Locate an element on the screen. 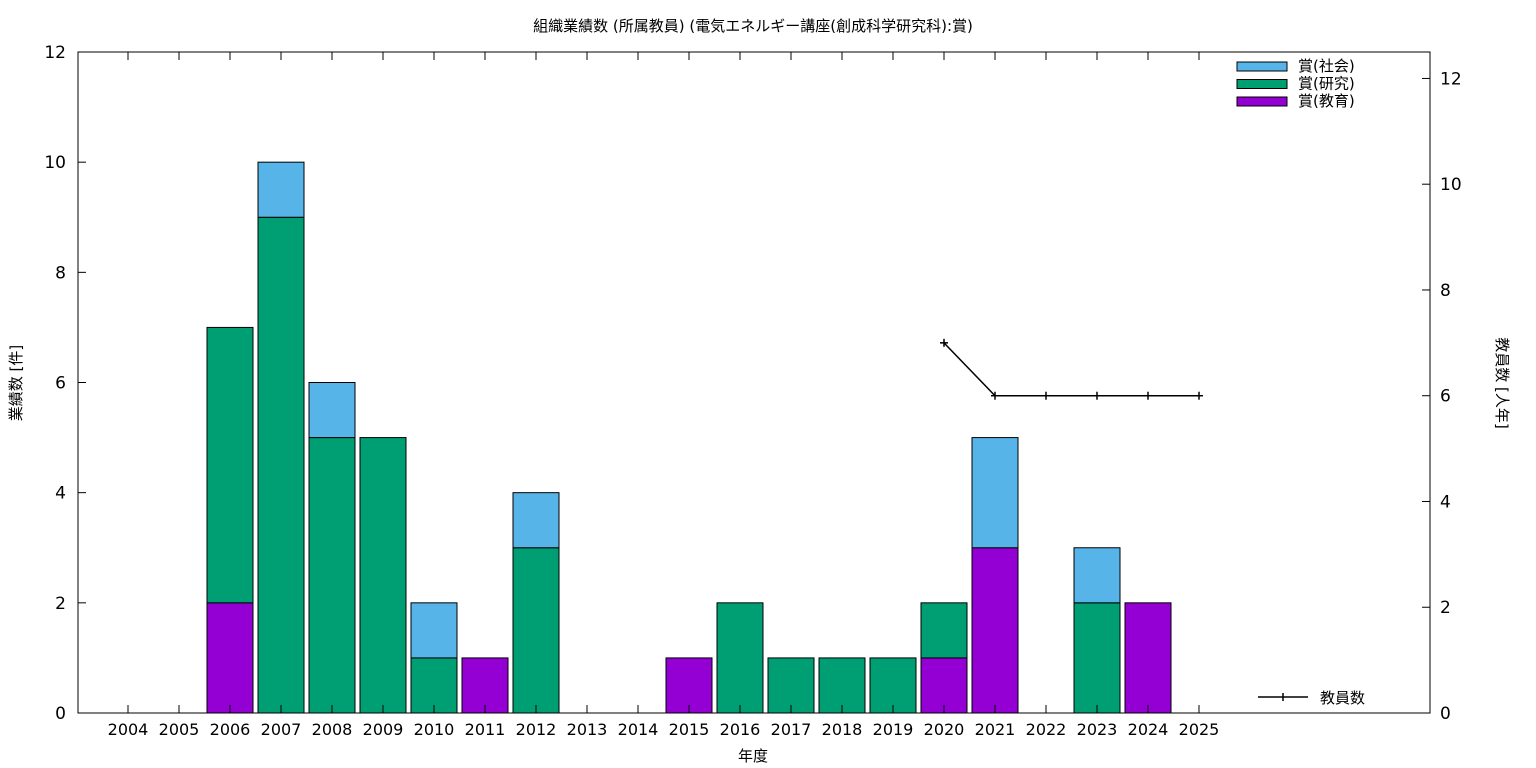  x-tick-label: 2023 is located at coordinates (1097, 729).